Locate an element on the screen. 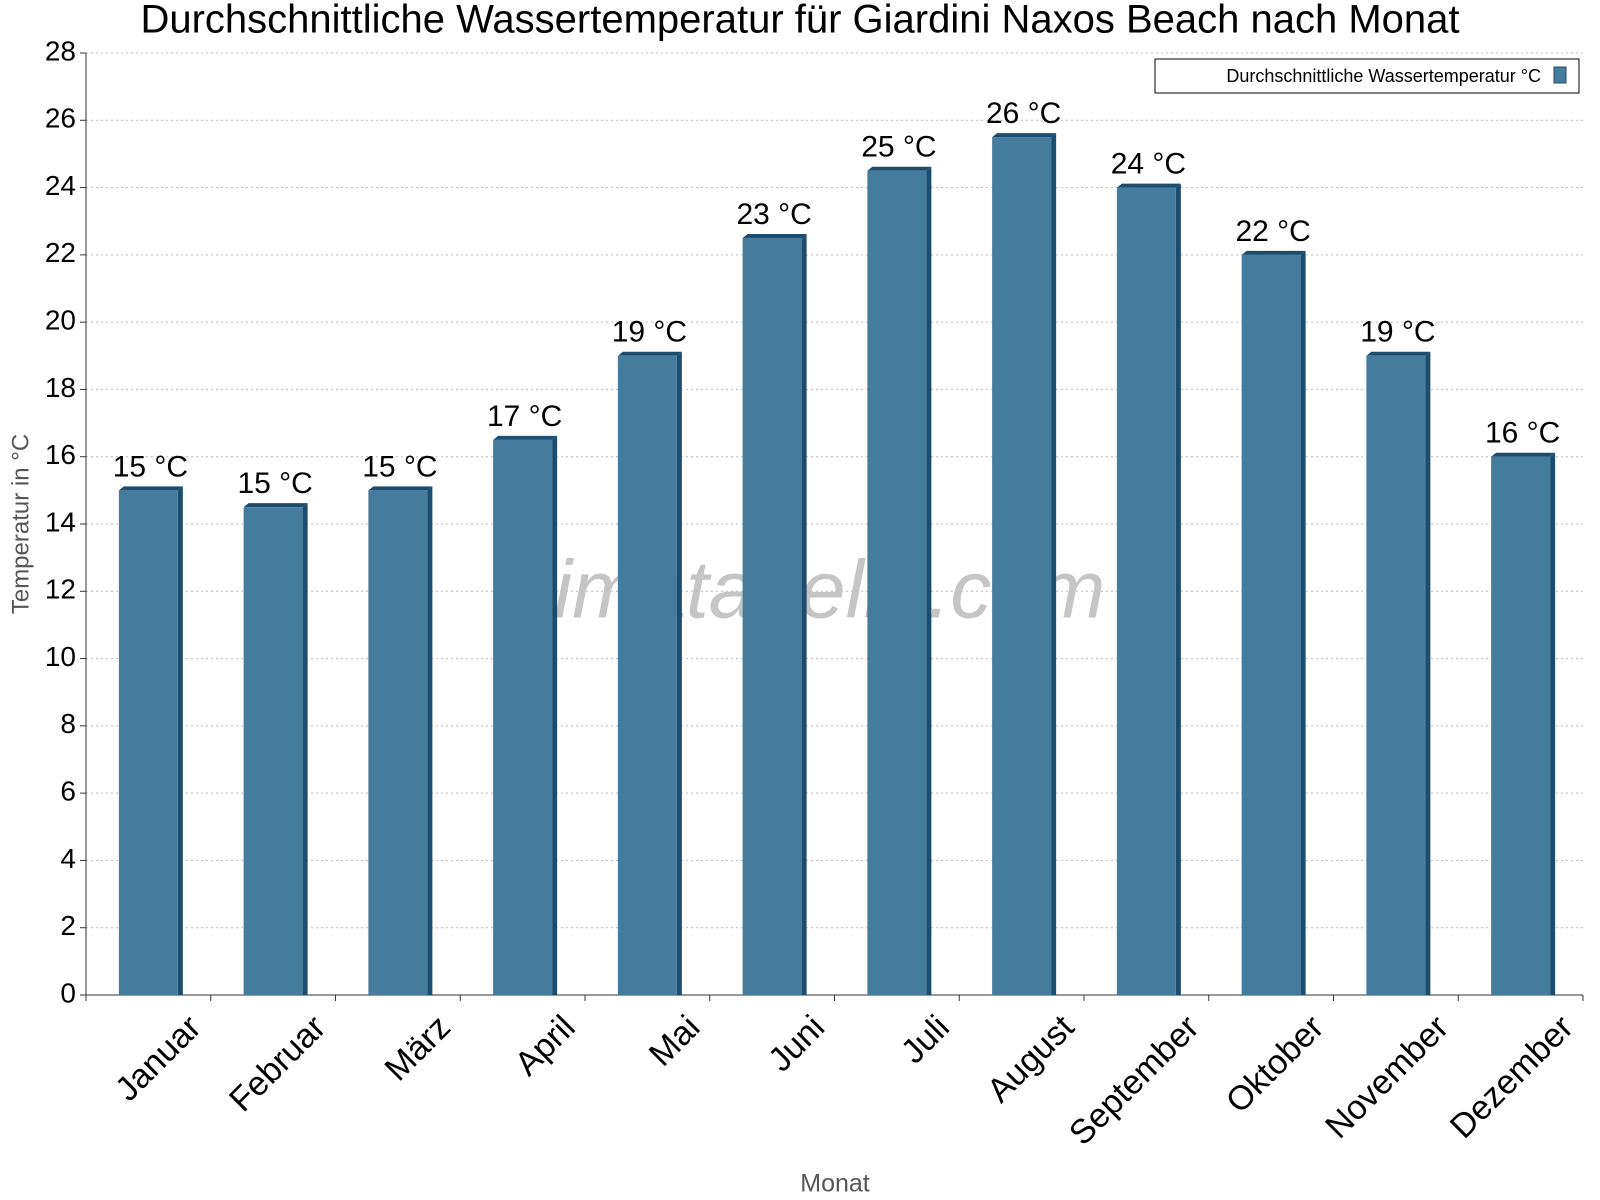 This screenshot has width=1600, height=1200. y-tick-label: 26 is located at coordinates (60, 118).